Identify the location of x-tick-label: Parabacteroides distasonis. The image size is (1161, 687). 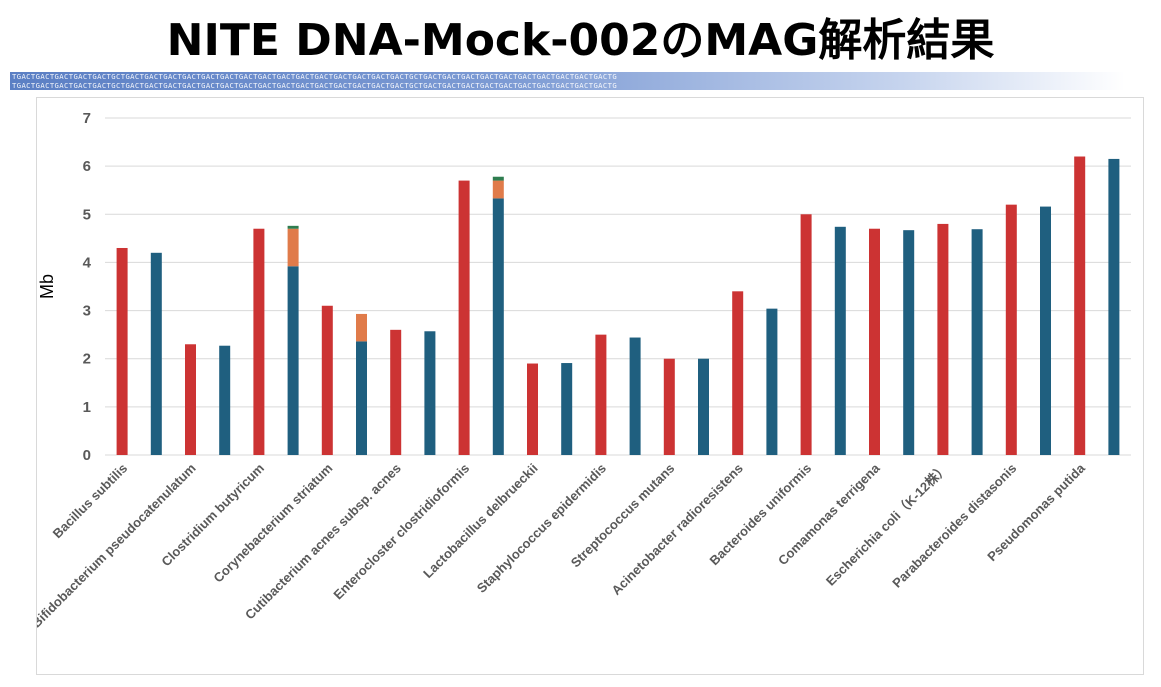
(954, 526).